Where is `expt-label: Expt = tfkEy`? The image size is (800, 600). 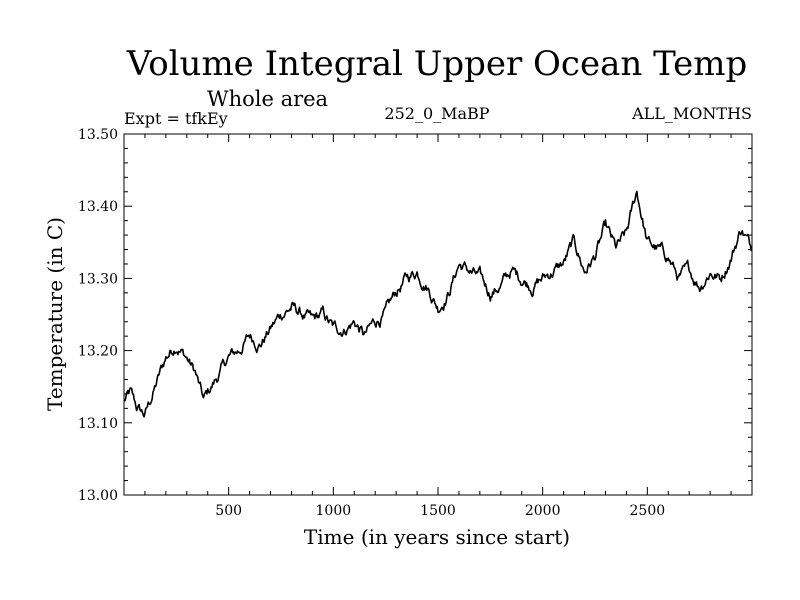 expt-label: Expt = tfkEy is located at coordinates (176, 118).